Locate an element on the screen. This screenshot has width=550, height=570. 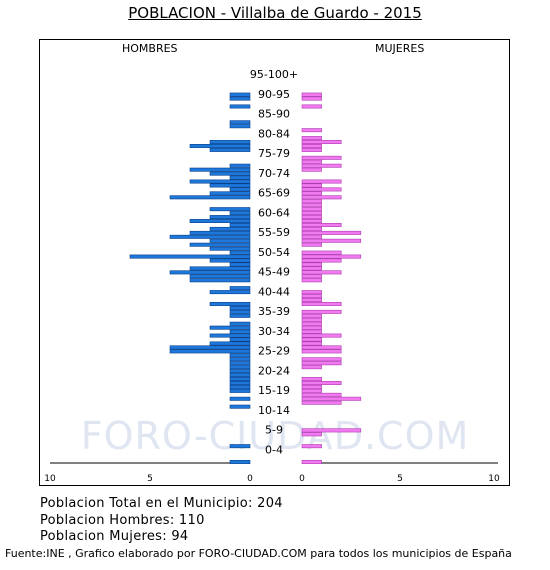
age-group-label: 60-64 is located at coordinates (274, 212).